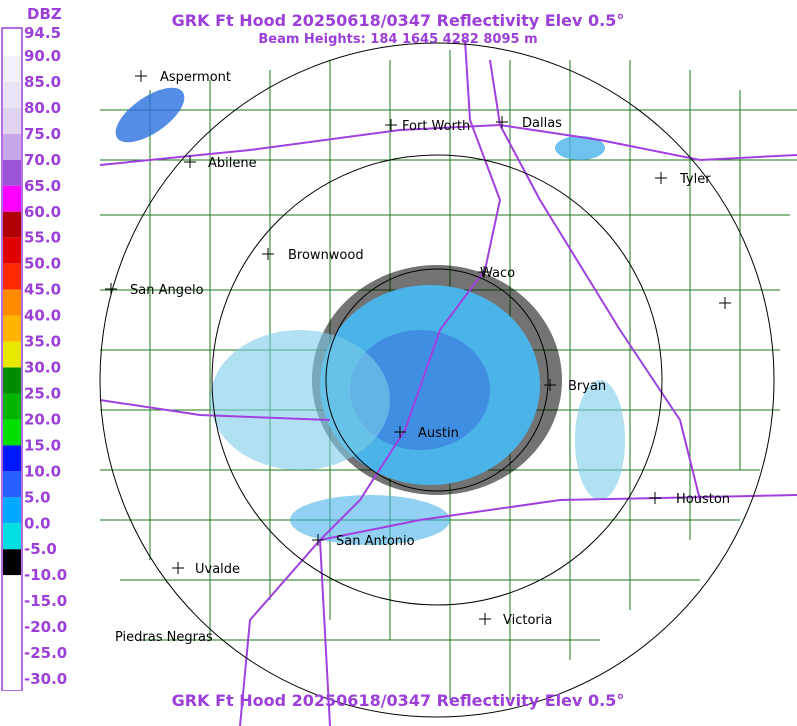 The width and height of the screenshot is (797, 726). Describe the element at coordinates (44, 14) in the screenshot. I see `legend-unit: DBZ` at that location.